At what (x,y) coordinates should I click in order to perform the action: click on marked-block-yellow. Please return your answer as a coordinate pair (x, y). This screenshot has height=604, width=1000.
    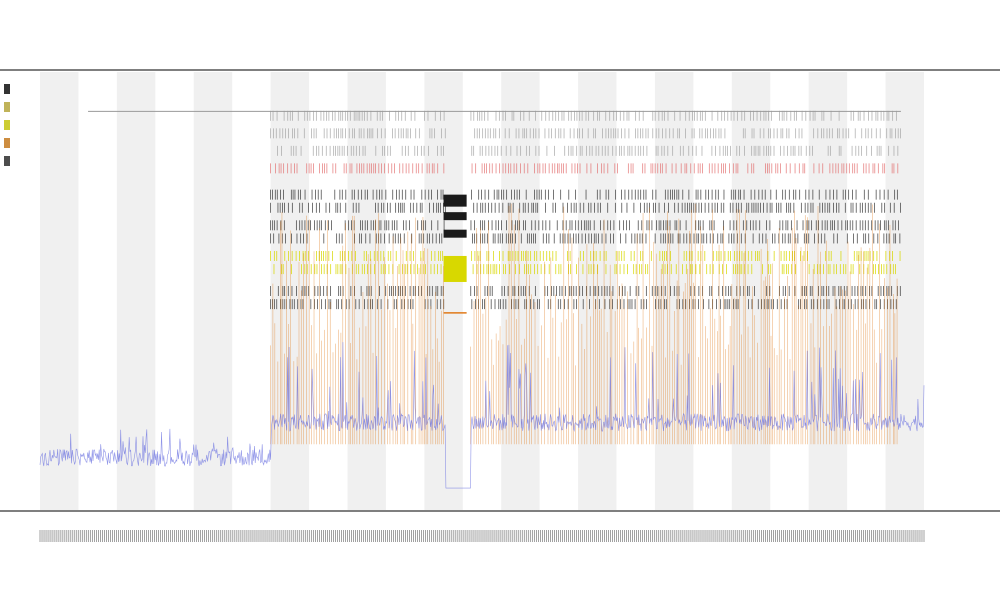
    Looking at the image, I should click on (455, 268).